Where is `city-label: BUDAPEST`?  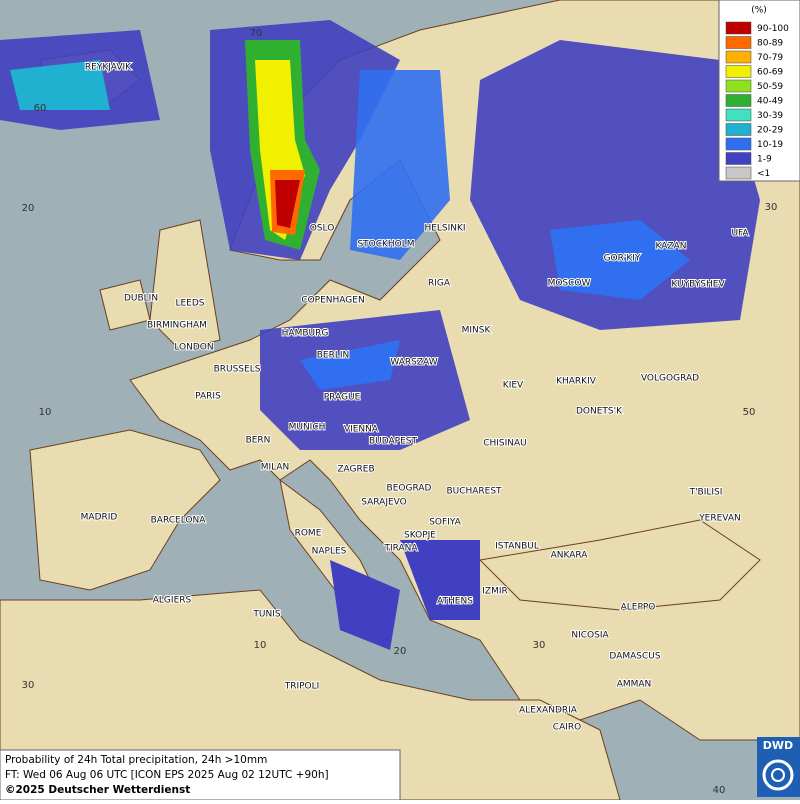
city-label: BUDAPEST is located at coordinates (393, 442).